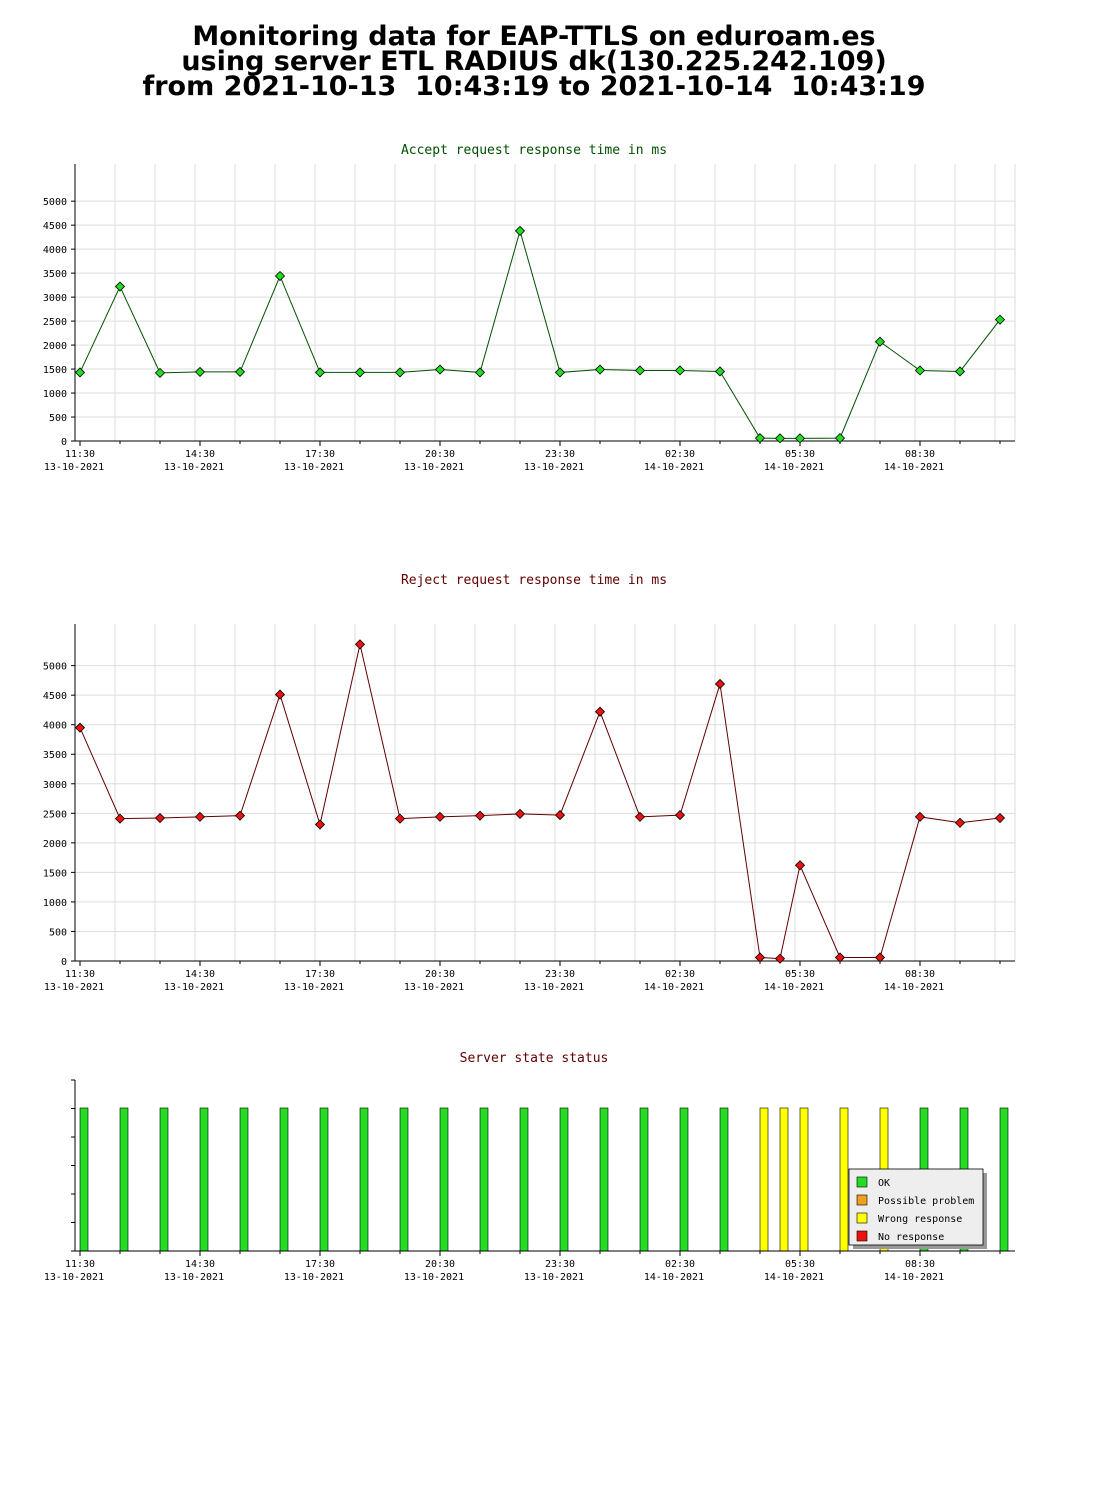 The image size is (1100, 1500). Describe the element at coordinates (55, 814) in the screenshot. I see `y-tick-label: 2500` at that location.